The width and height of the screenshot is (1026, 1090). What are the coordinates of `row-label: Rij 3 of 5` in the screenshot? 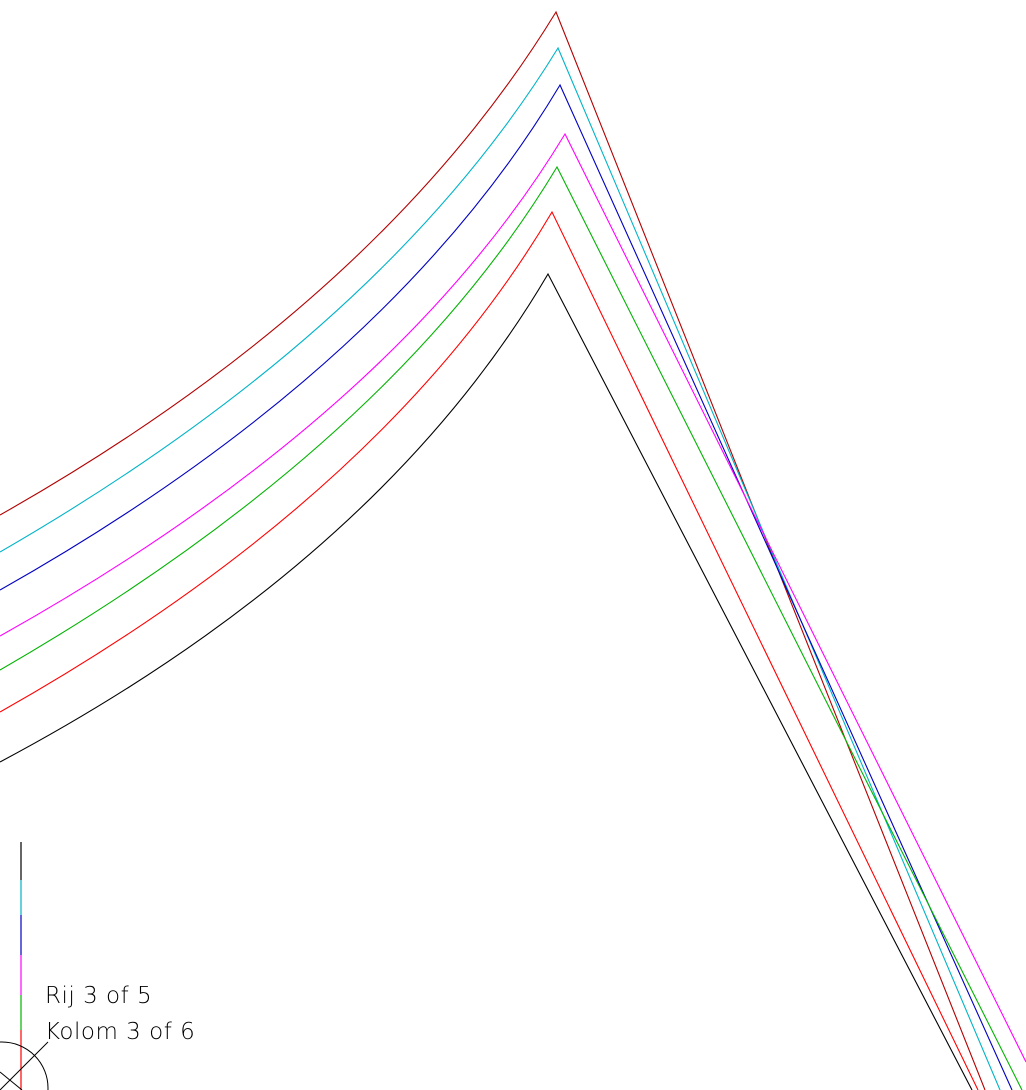 It's located at (99, 996).